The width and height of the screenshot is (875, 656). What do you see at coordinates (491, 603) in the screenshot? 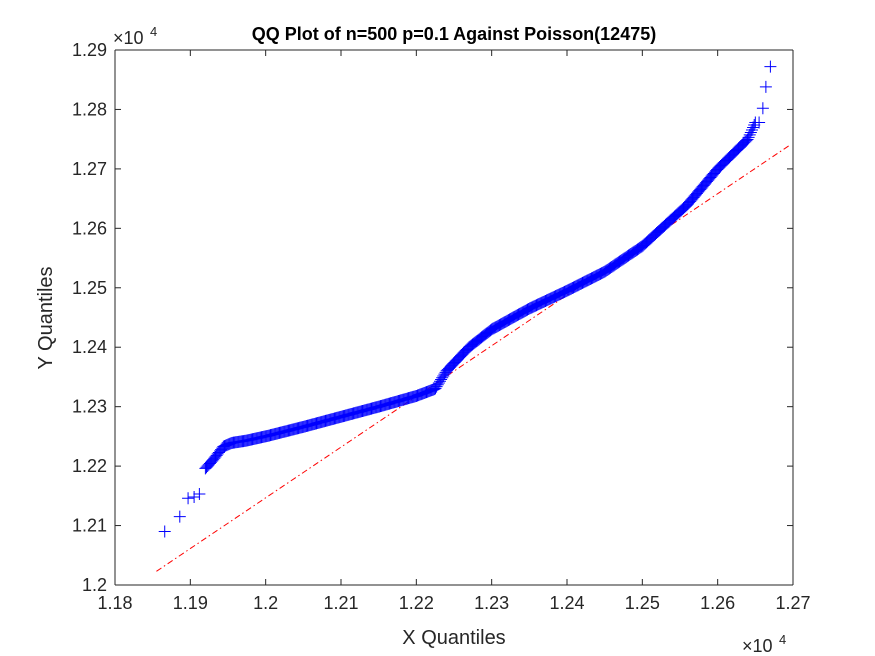
I see `x-tick-label: 1.23` at bounding box center [491, 603].